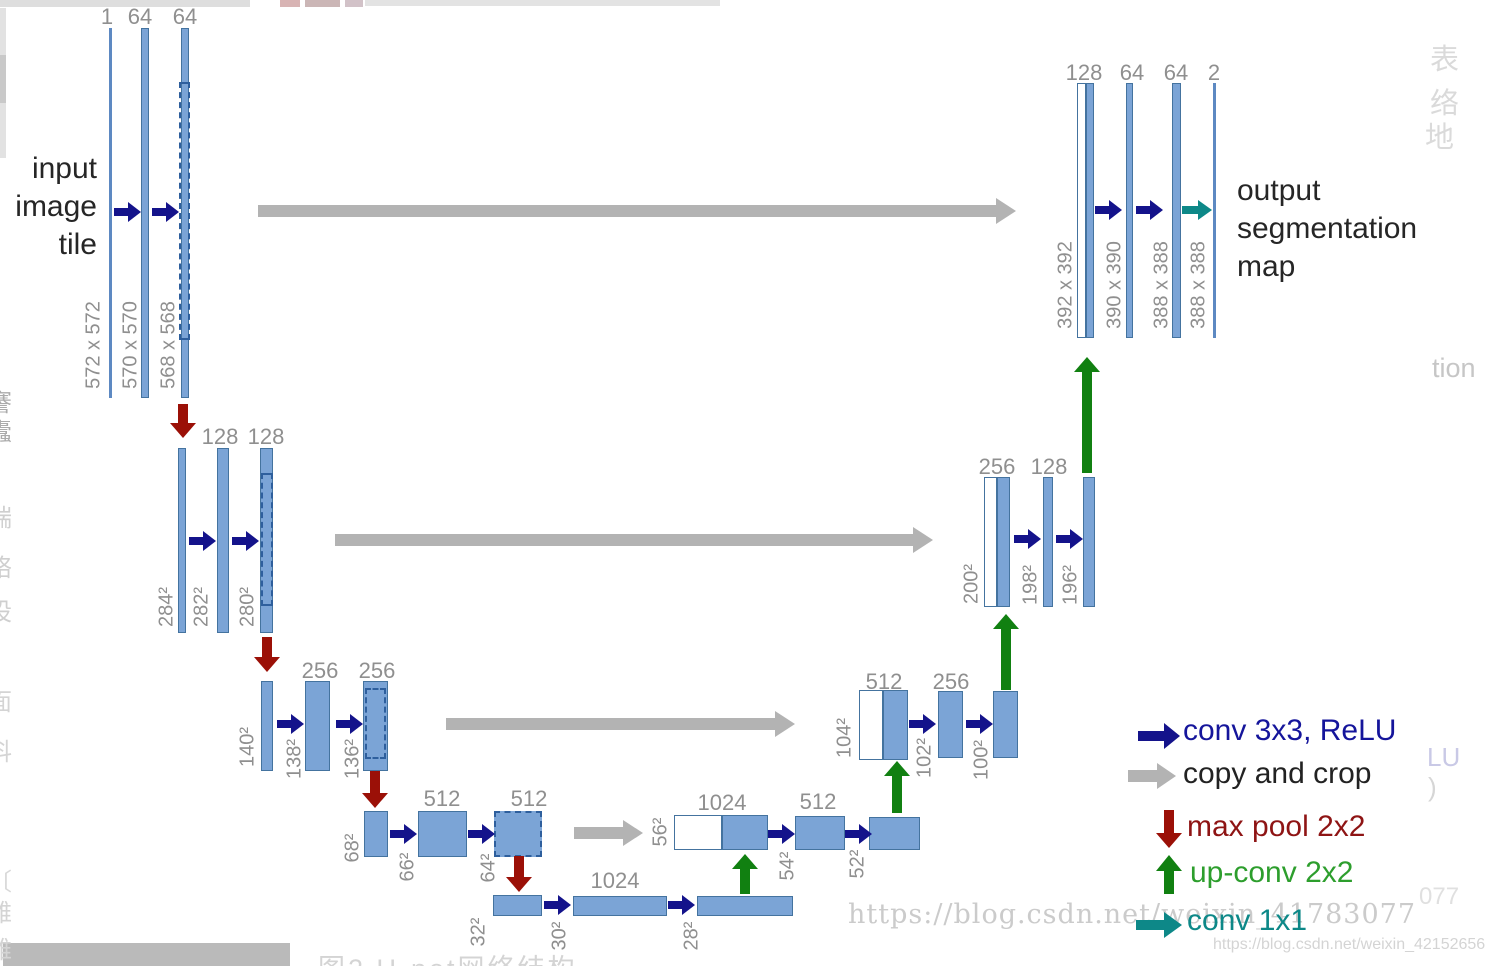  I want to click on background-page-text-fragment: 077, so click(1439, 896).